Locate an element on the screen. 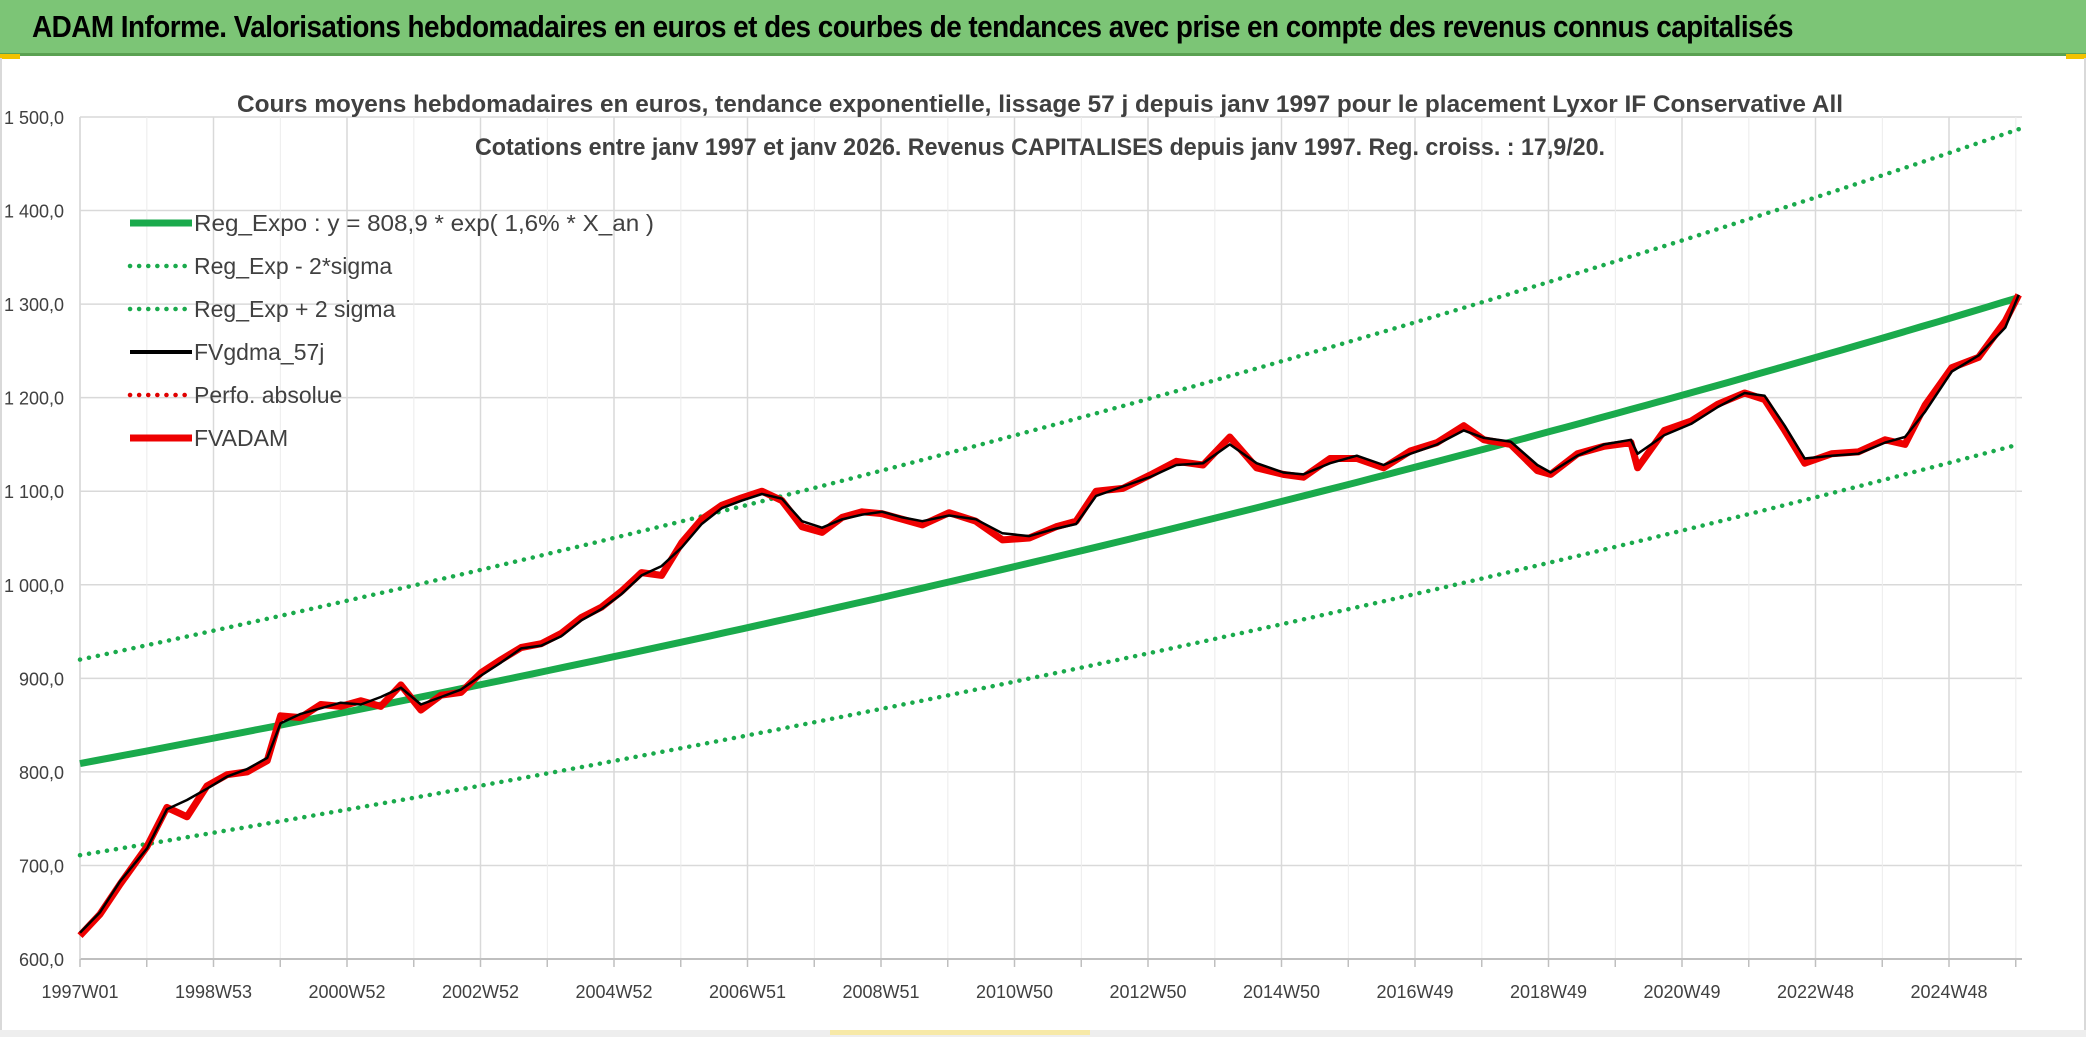 The height and width of the screenshot is (1037, 2086). corner-mark-right is located at coordinates (2076, 56).